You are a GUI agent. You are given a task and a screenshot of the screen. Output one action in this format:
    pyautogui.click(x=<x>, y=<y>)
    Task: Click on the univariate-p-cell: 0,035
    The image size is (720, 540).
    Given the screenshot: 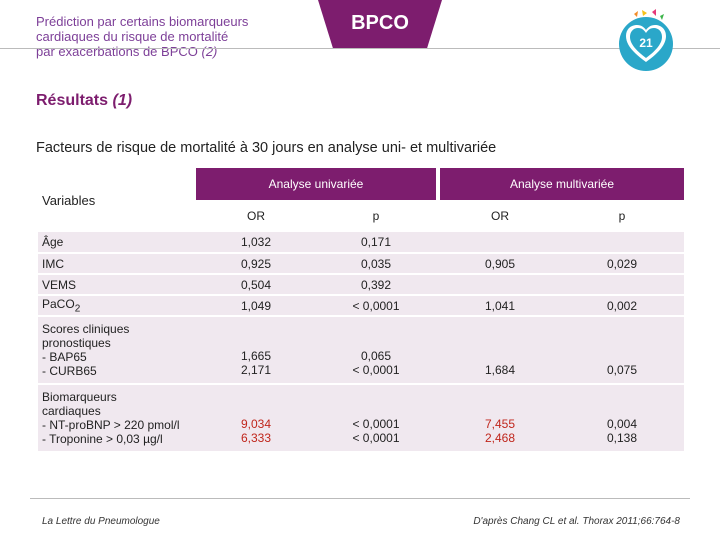 What is the action you would take?
    pyautogui.click(x=376, y=264)
    